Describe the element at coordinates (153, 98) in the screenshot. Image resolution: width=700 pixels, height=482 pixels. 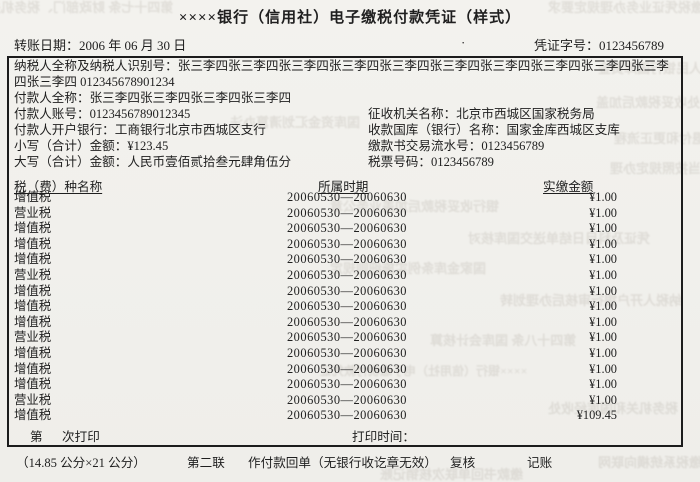
I see `payer-full-name: 付款人全称：张三李四张三李四张三李四张三李四` at that location.